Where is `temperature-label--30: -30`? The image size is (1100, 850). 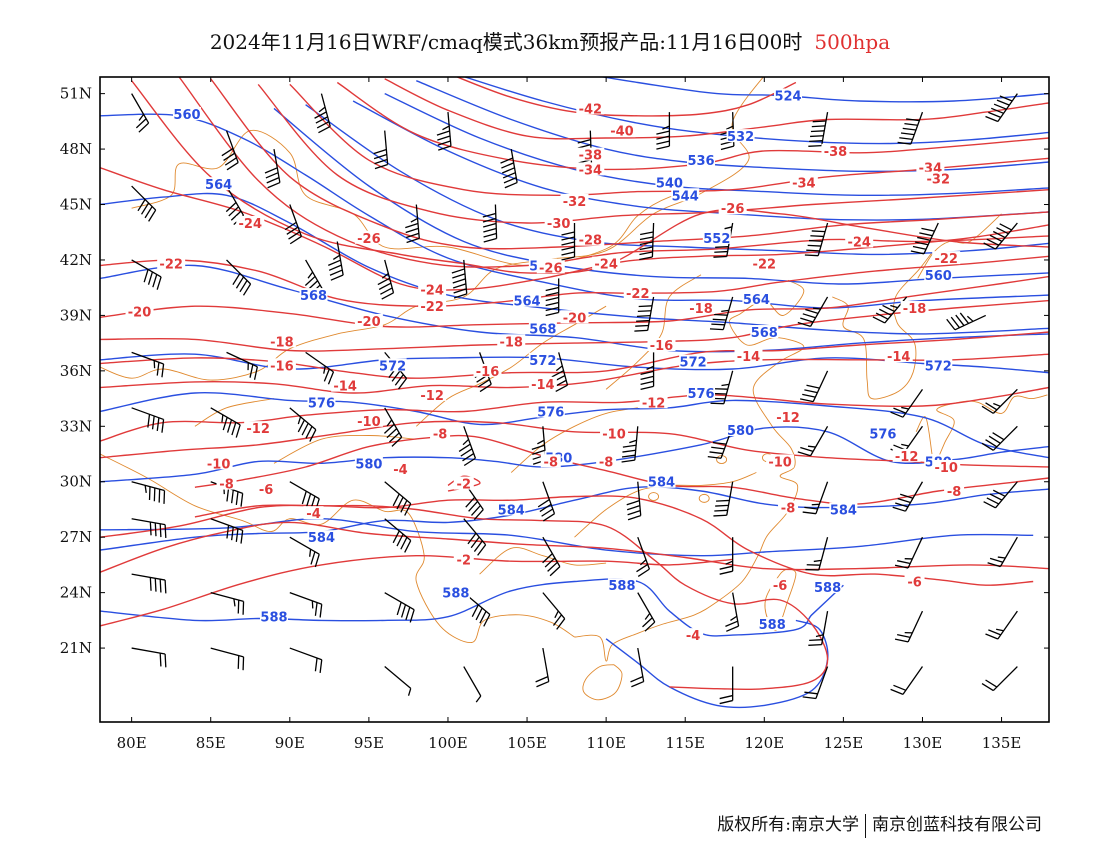 temperature-label--30: -30 is located at coordinates (559, 224).